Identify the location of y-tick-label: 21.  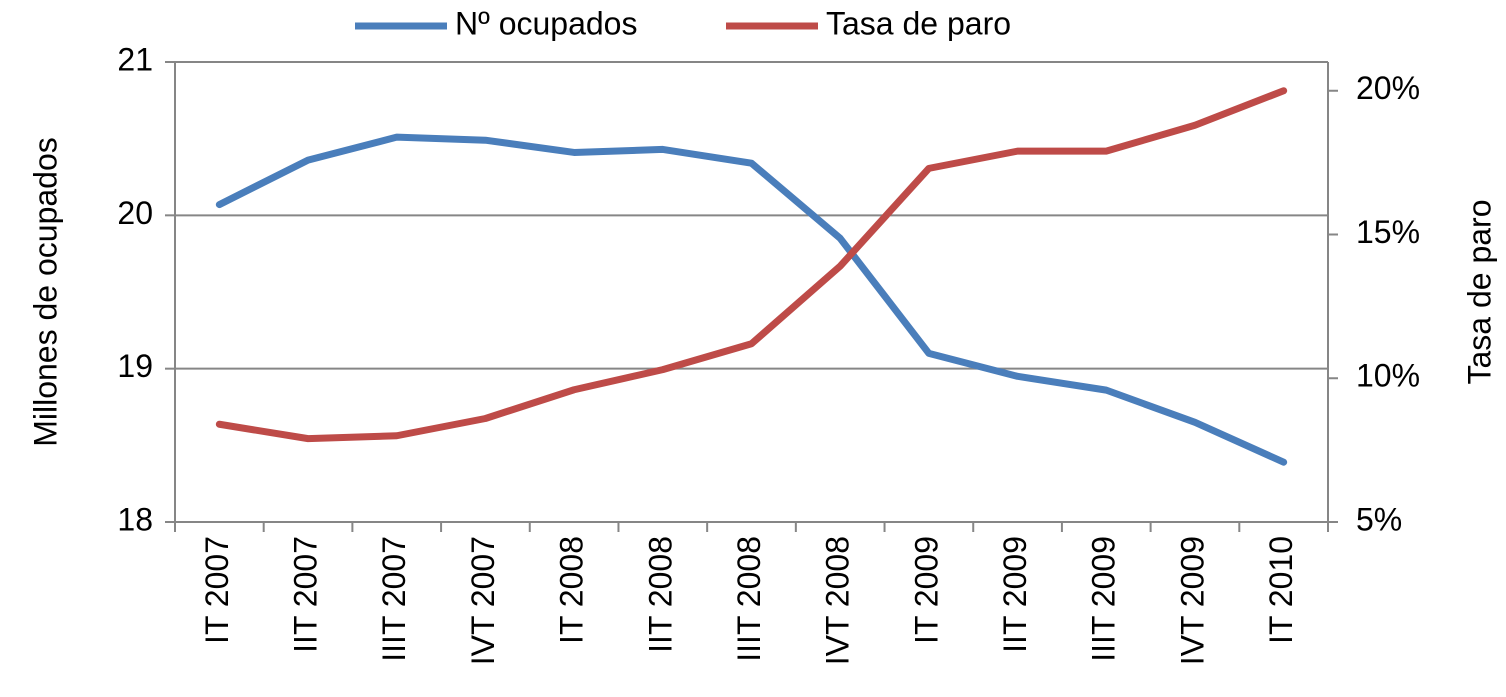
(135, 59).